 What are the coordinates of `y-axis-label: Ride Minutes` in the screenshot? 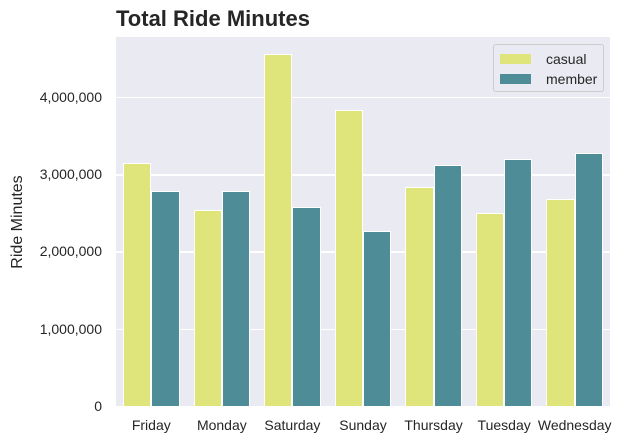 It's located at (17, 222).